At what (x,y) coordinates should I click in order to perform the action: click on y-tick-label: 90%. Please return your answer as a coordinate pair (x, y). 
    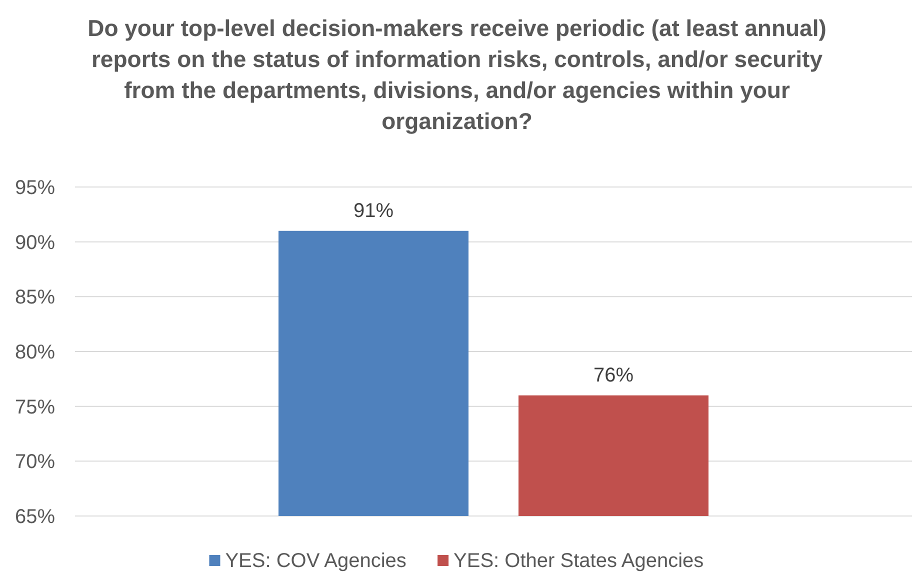
    Looking at the image, I should click on (35, 243).